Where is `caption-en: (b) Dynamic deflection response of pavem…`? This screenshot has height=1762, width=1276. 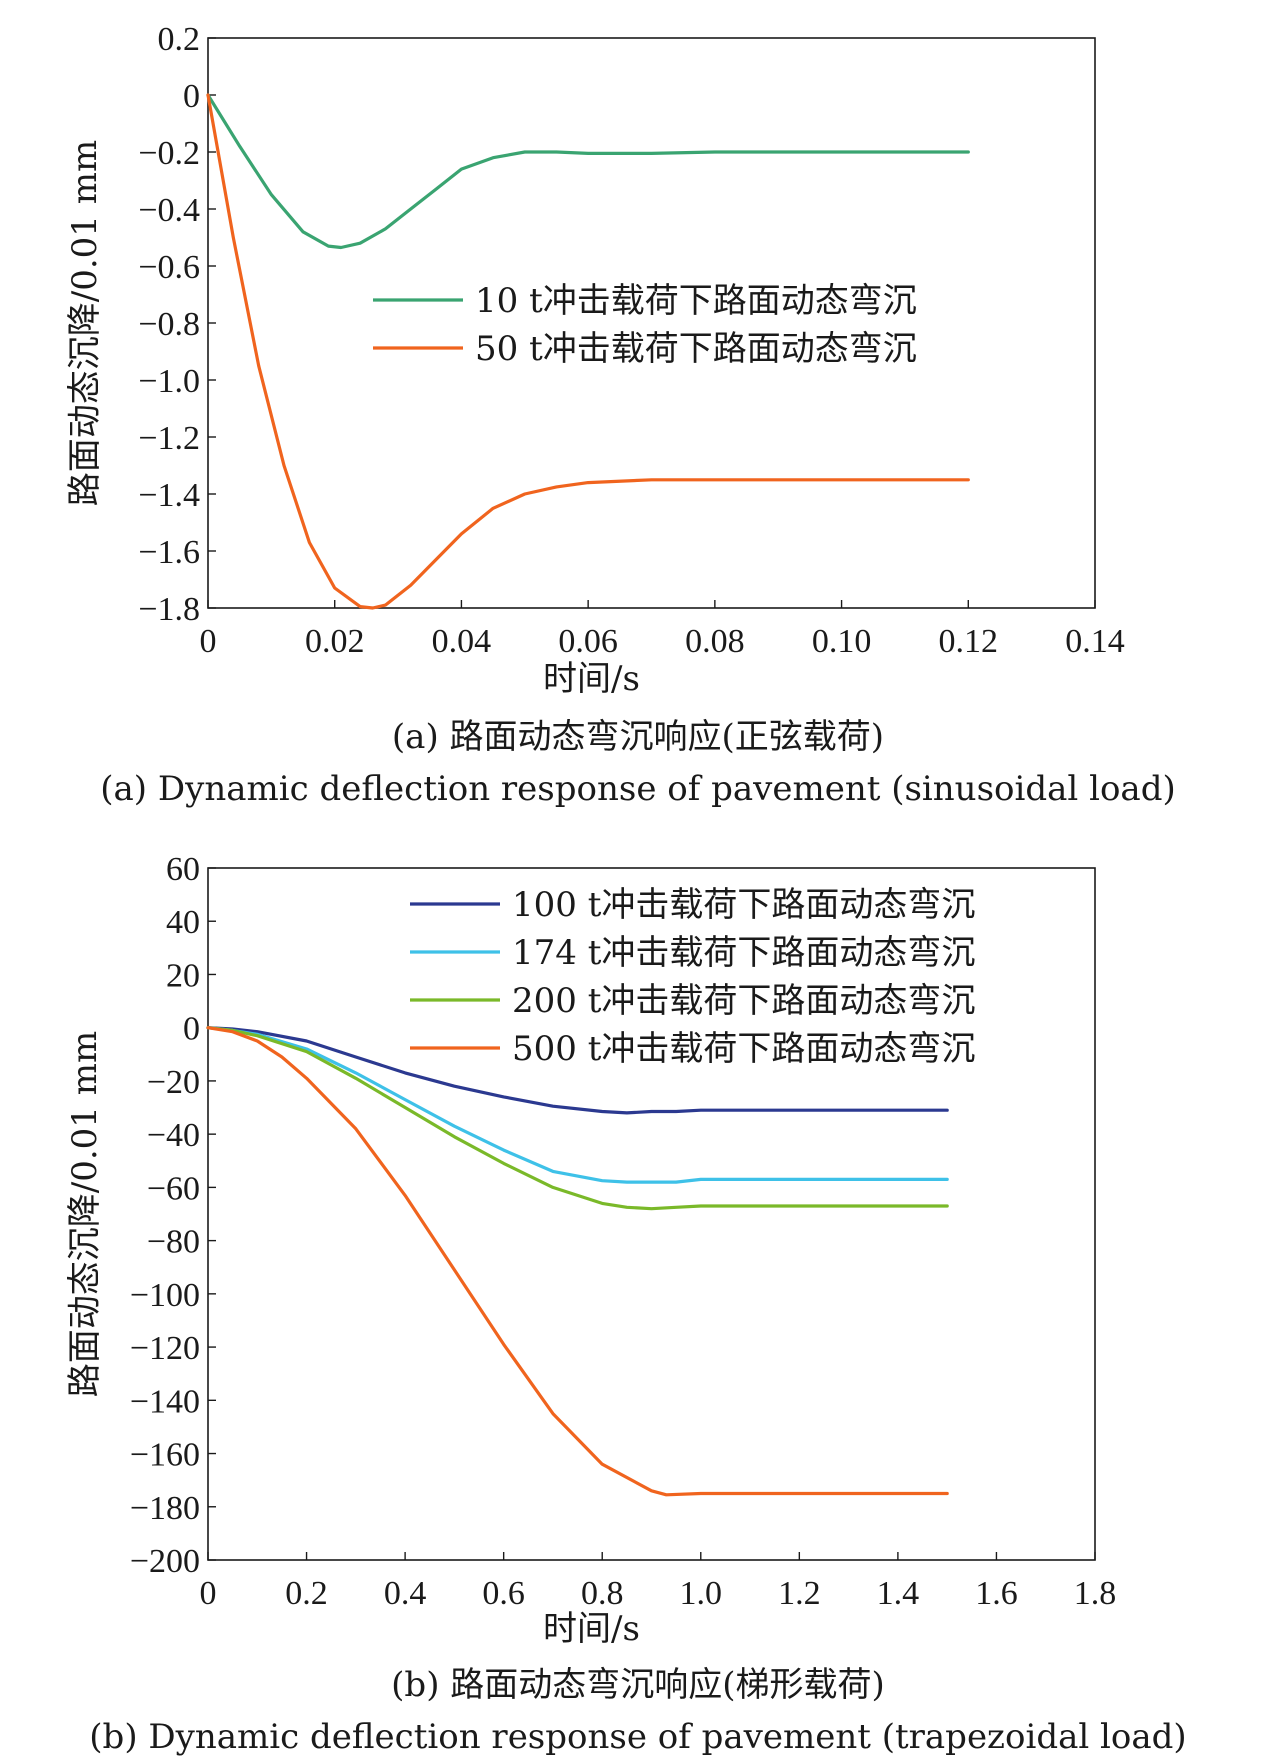
caption-en: (b) Dynamic deflection response of pavem… is located at coordinates (637, 1737).